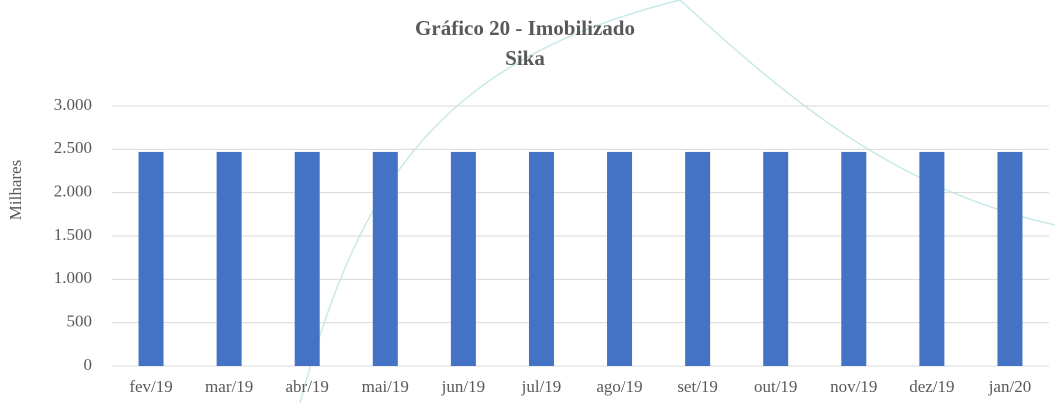 The image size is (1055, 403). Describe the element at coordinates (1010, 386) in the screenshot. I see `x-tick-label: jan/20` at that location.